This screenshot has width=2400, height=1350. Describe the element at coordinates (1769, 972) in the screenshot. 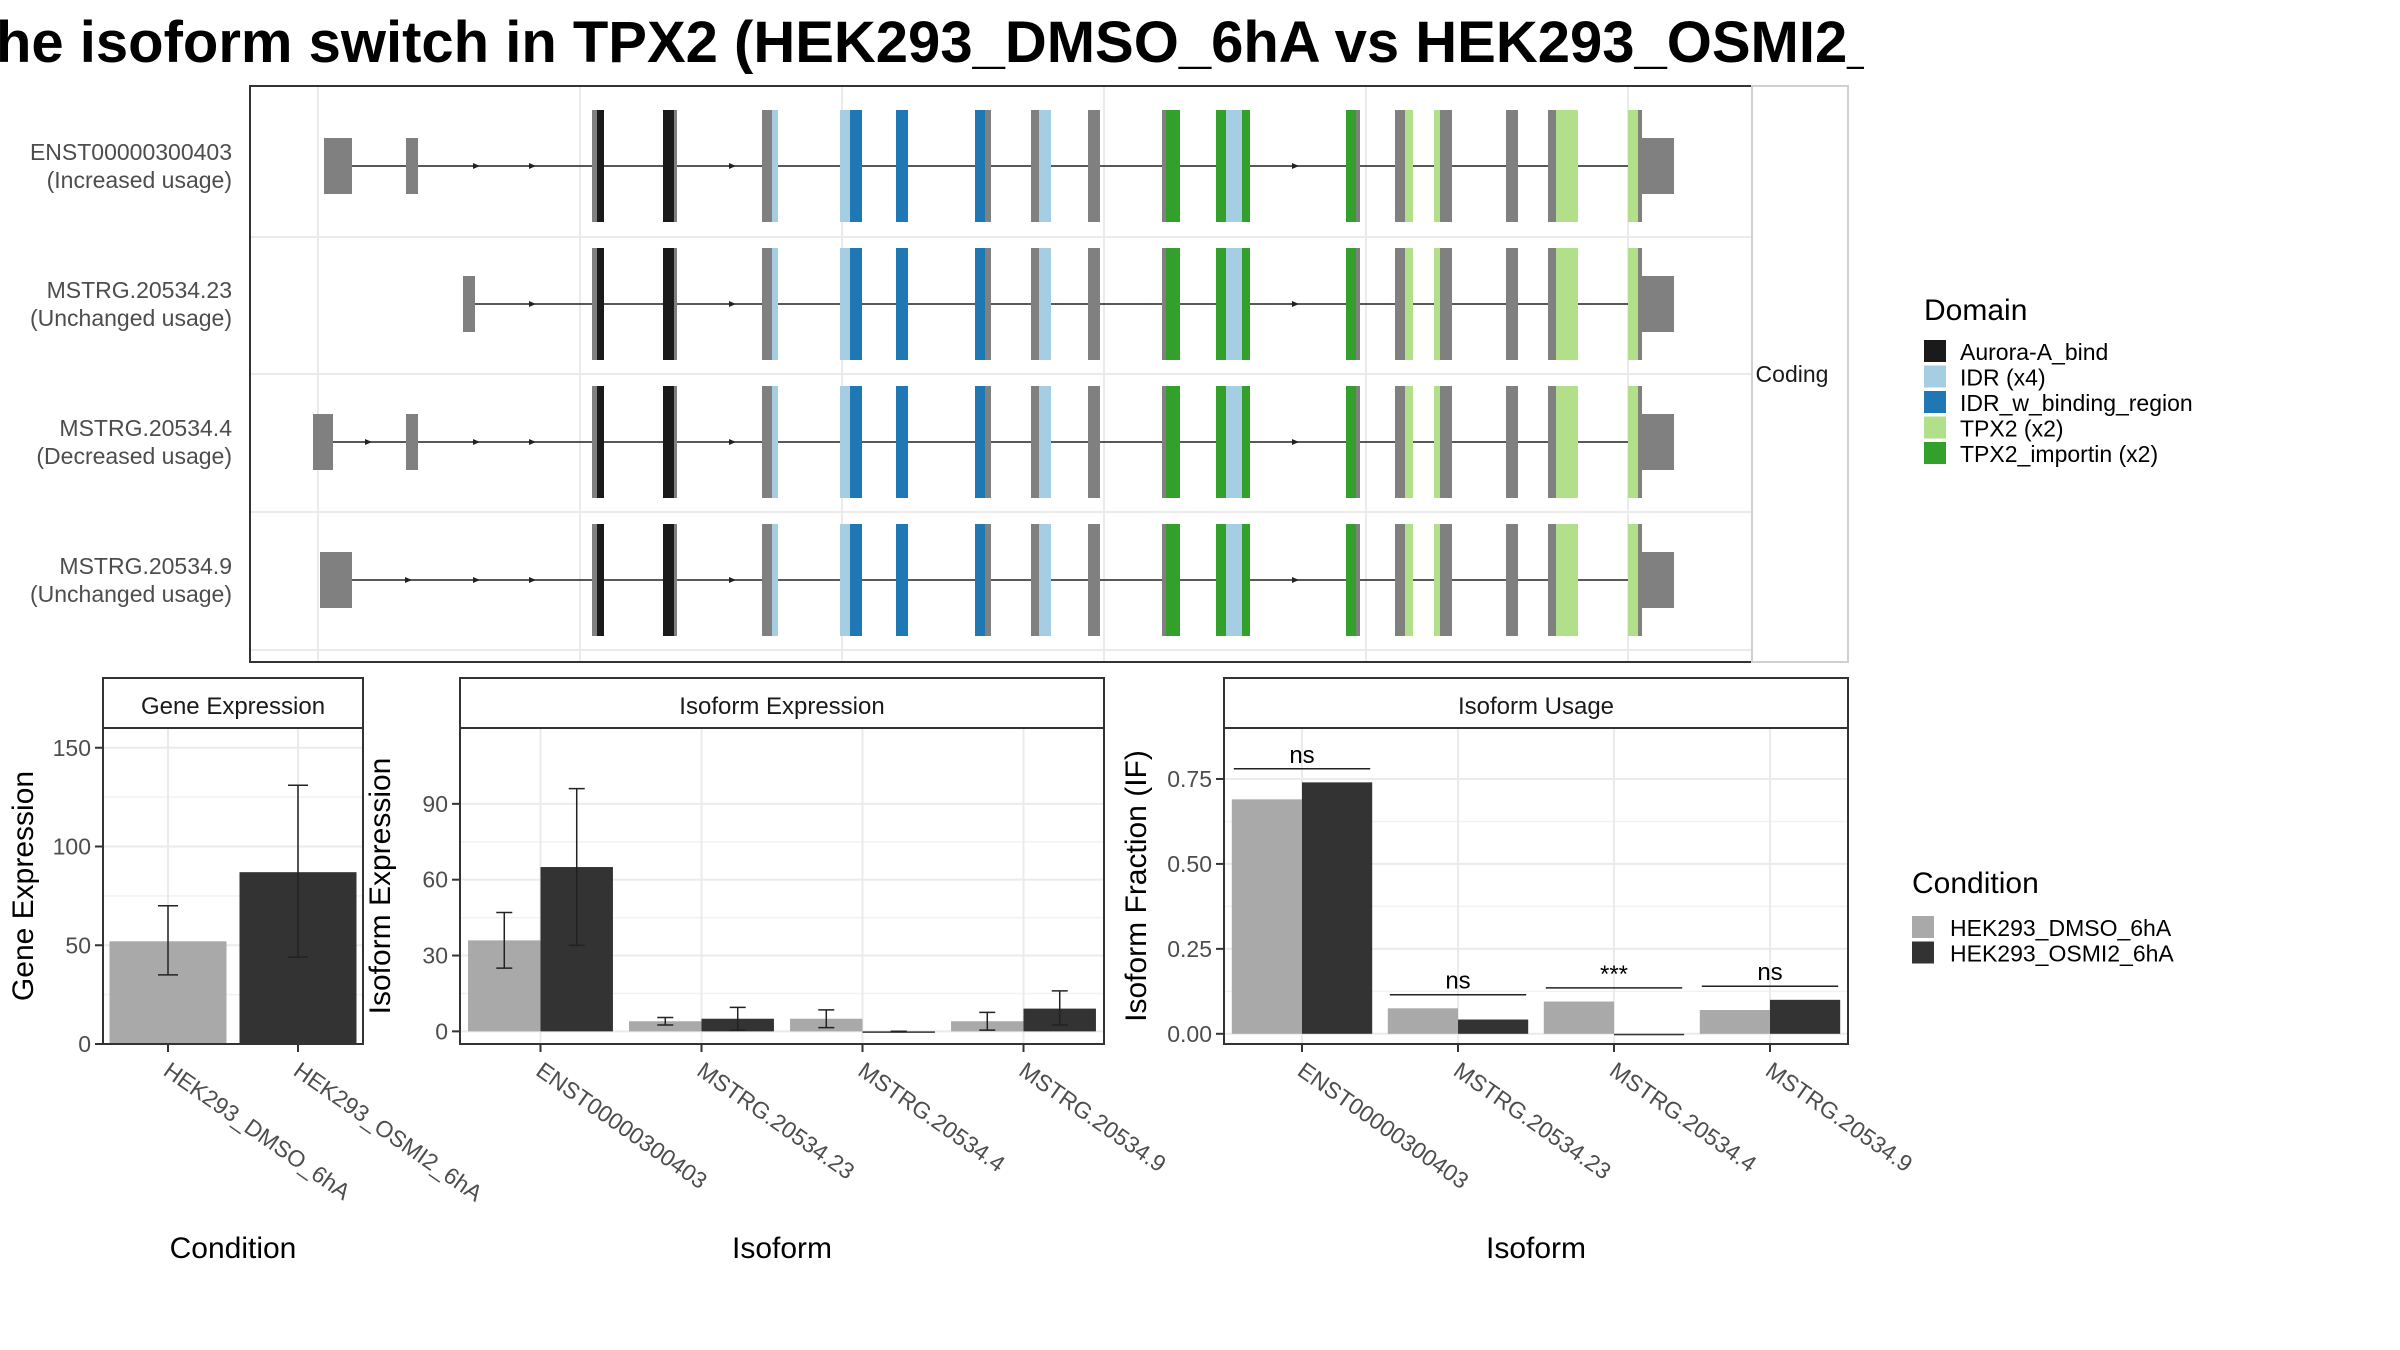

I see `significance-label: ns` at that location.